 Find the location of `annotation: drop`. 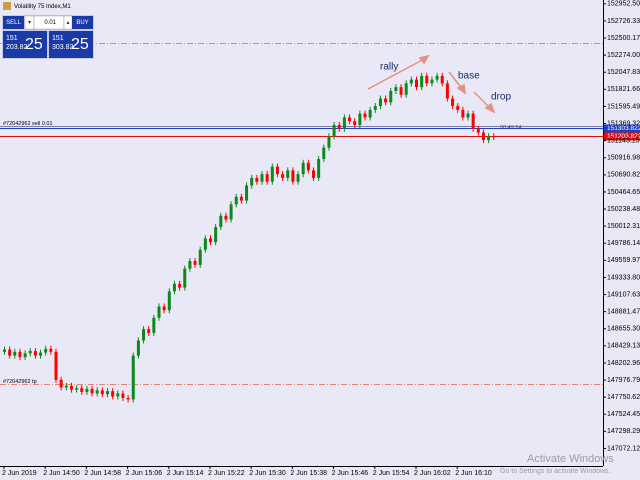

annotation: drop is located at coordinates (501, 97).